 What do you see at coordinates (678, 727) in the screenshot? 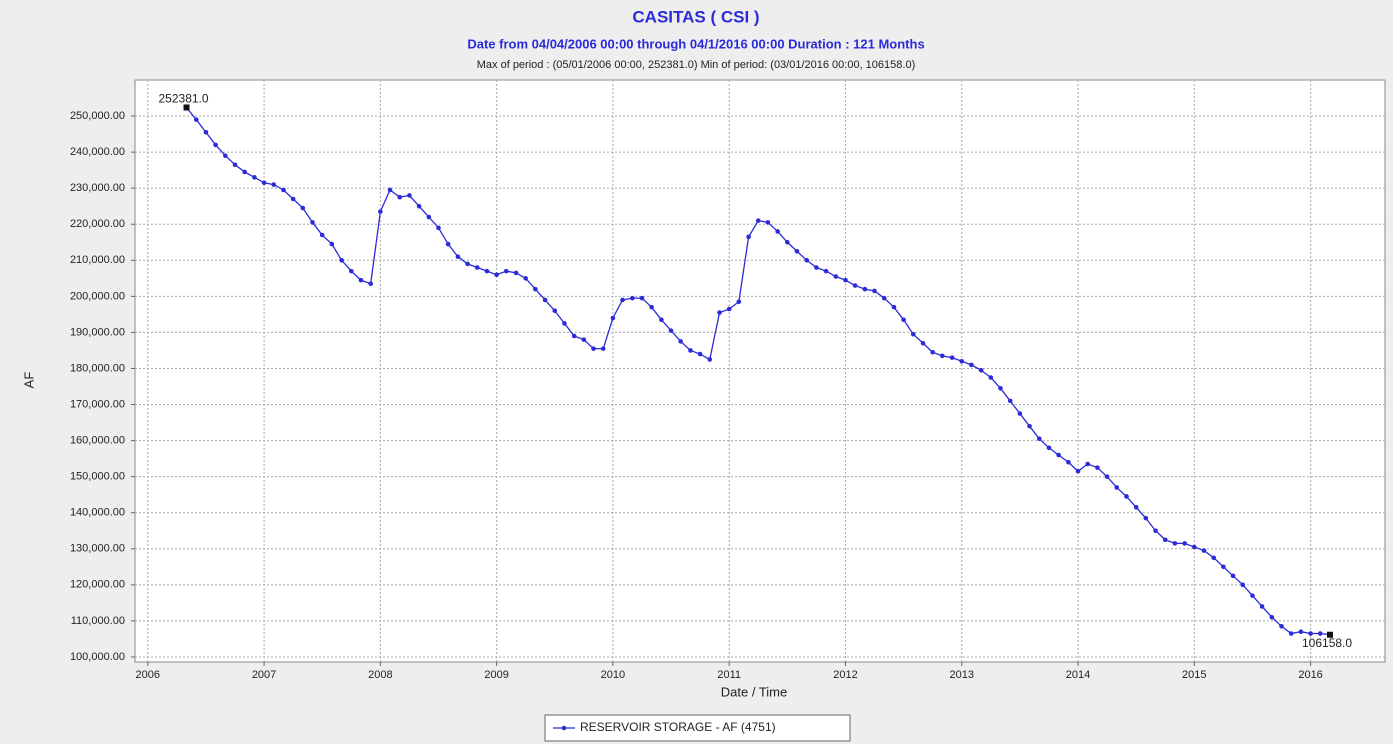
I see `legend-label: RESERVOIR STORAGE - AF (4751)` at bounding box center [678, 727].